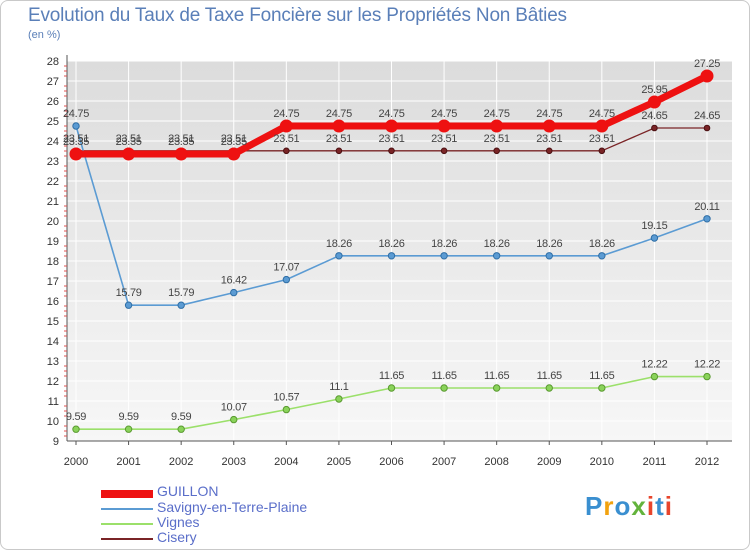 The image size is (750, 550). I want to click on data-label-vignes: 9.59, so click(181, 417).